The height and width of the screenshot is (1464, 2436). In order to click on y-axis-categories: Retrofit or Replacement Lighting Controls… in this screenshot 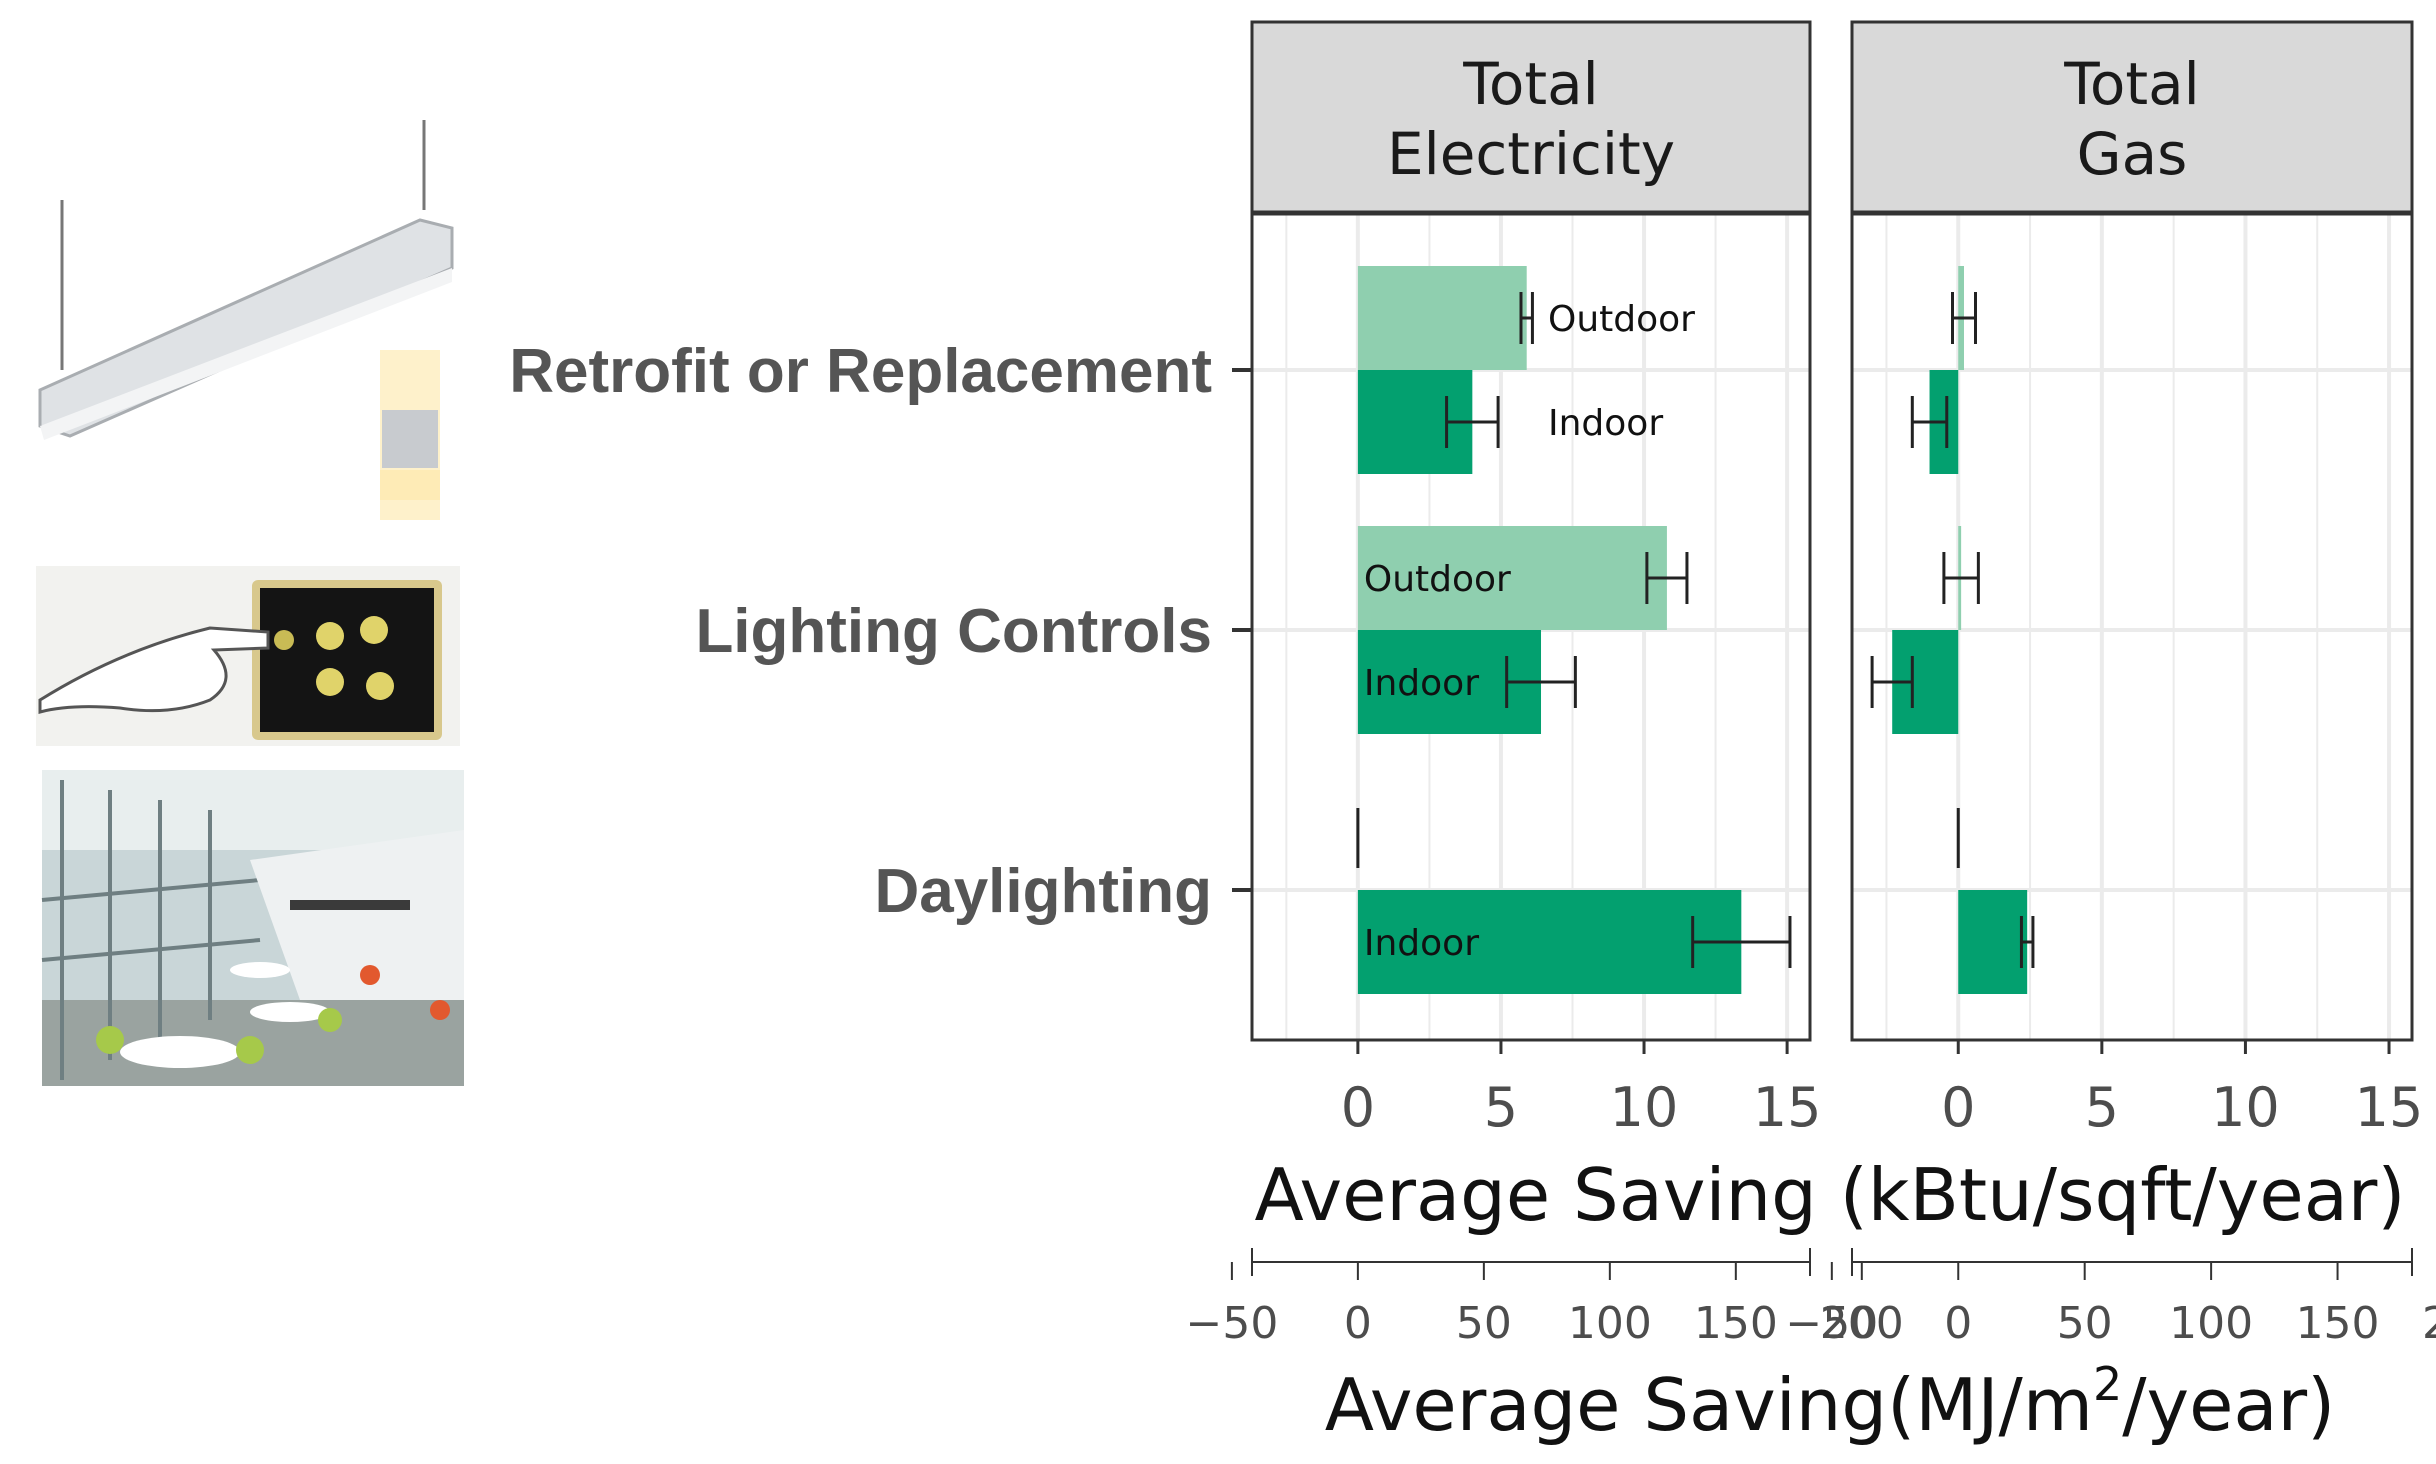, I will do `click(880, 631)`.